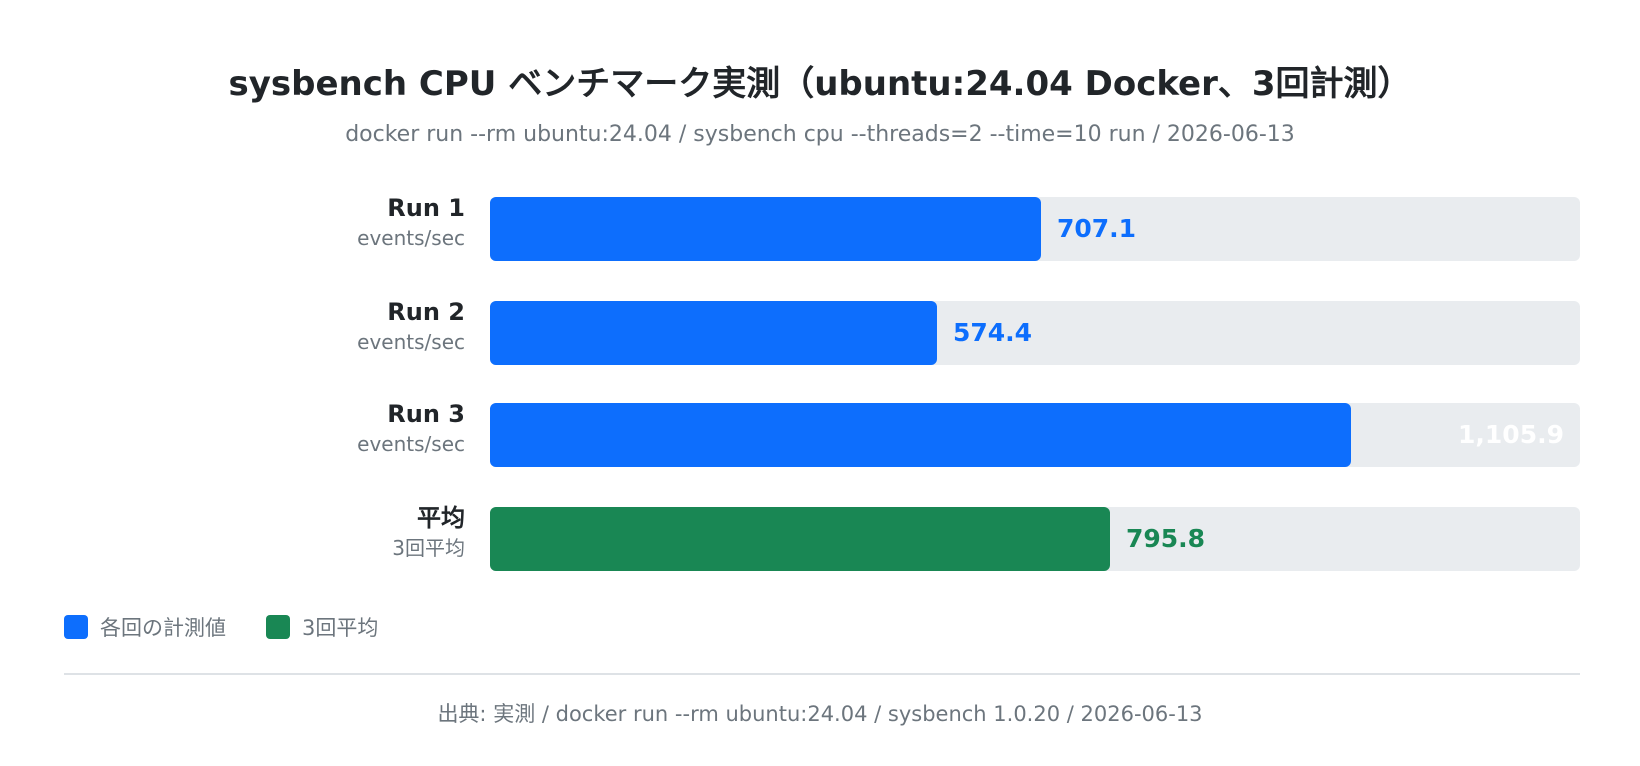 Image resolution: width=1640 pixels, height=766 pixels. What do you see at coordinates (426, 208) in the screenshot?
I see `bar-category-label: Run 1` at bounding box center [426, 208].